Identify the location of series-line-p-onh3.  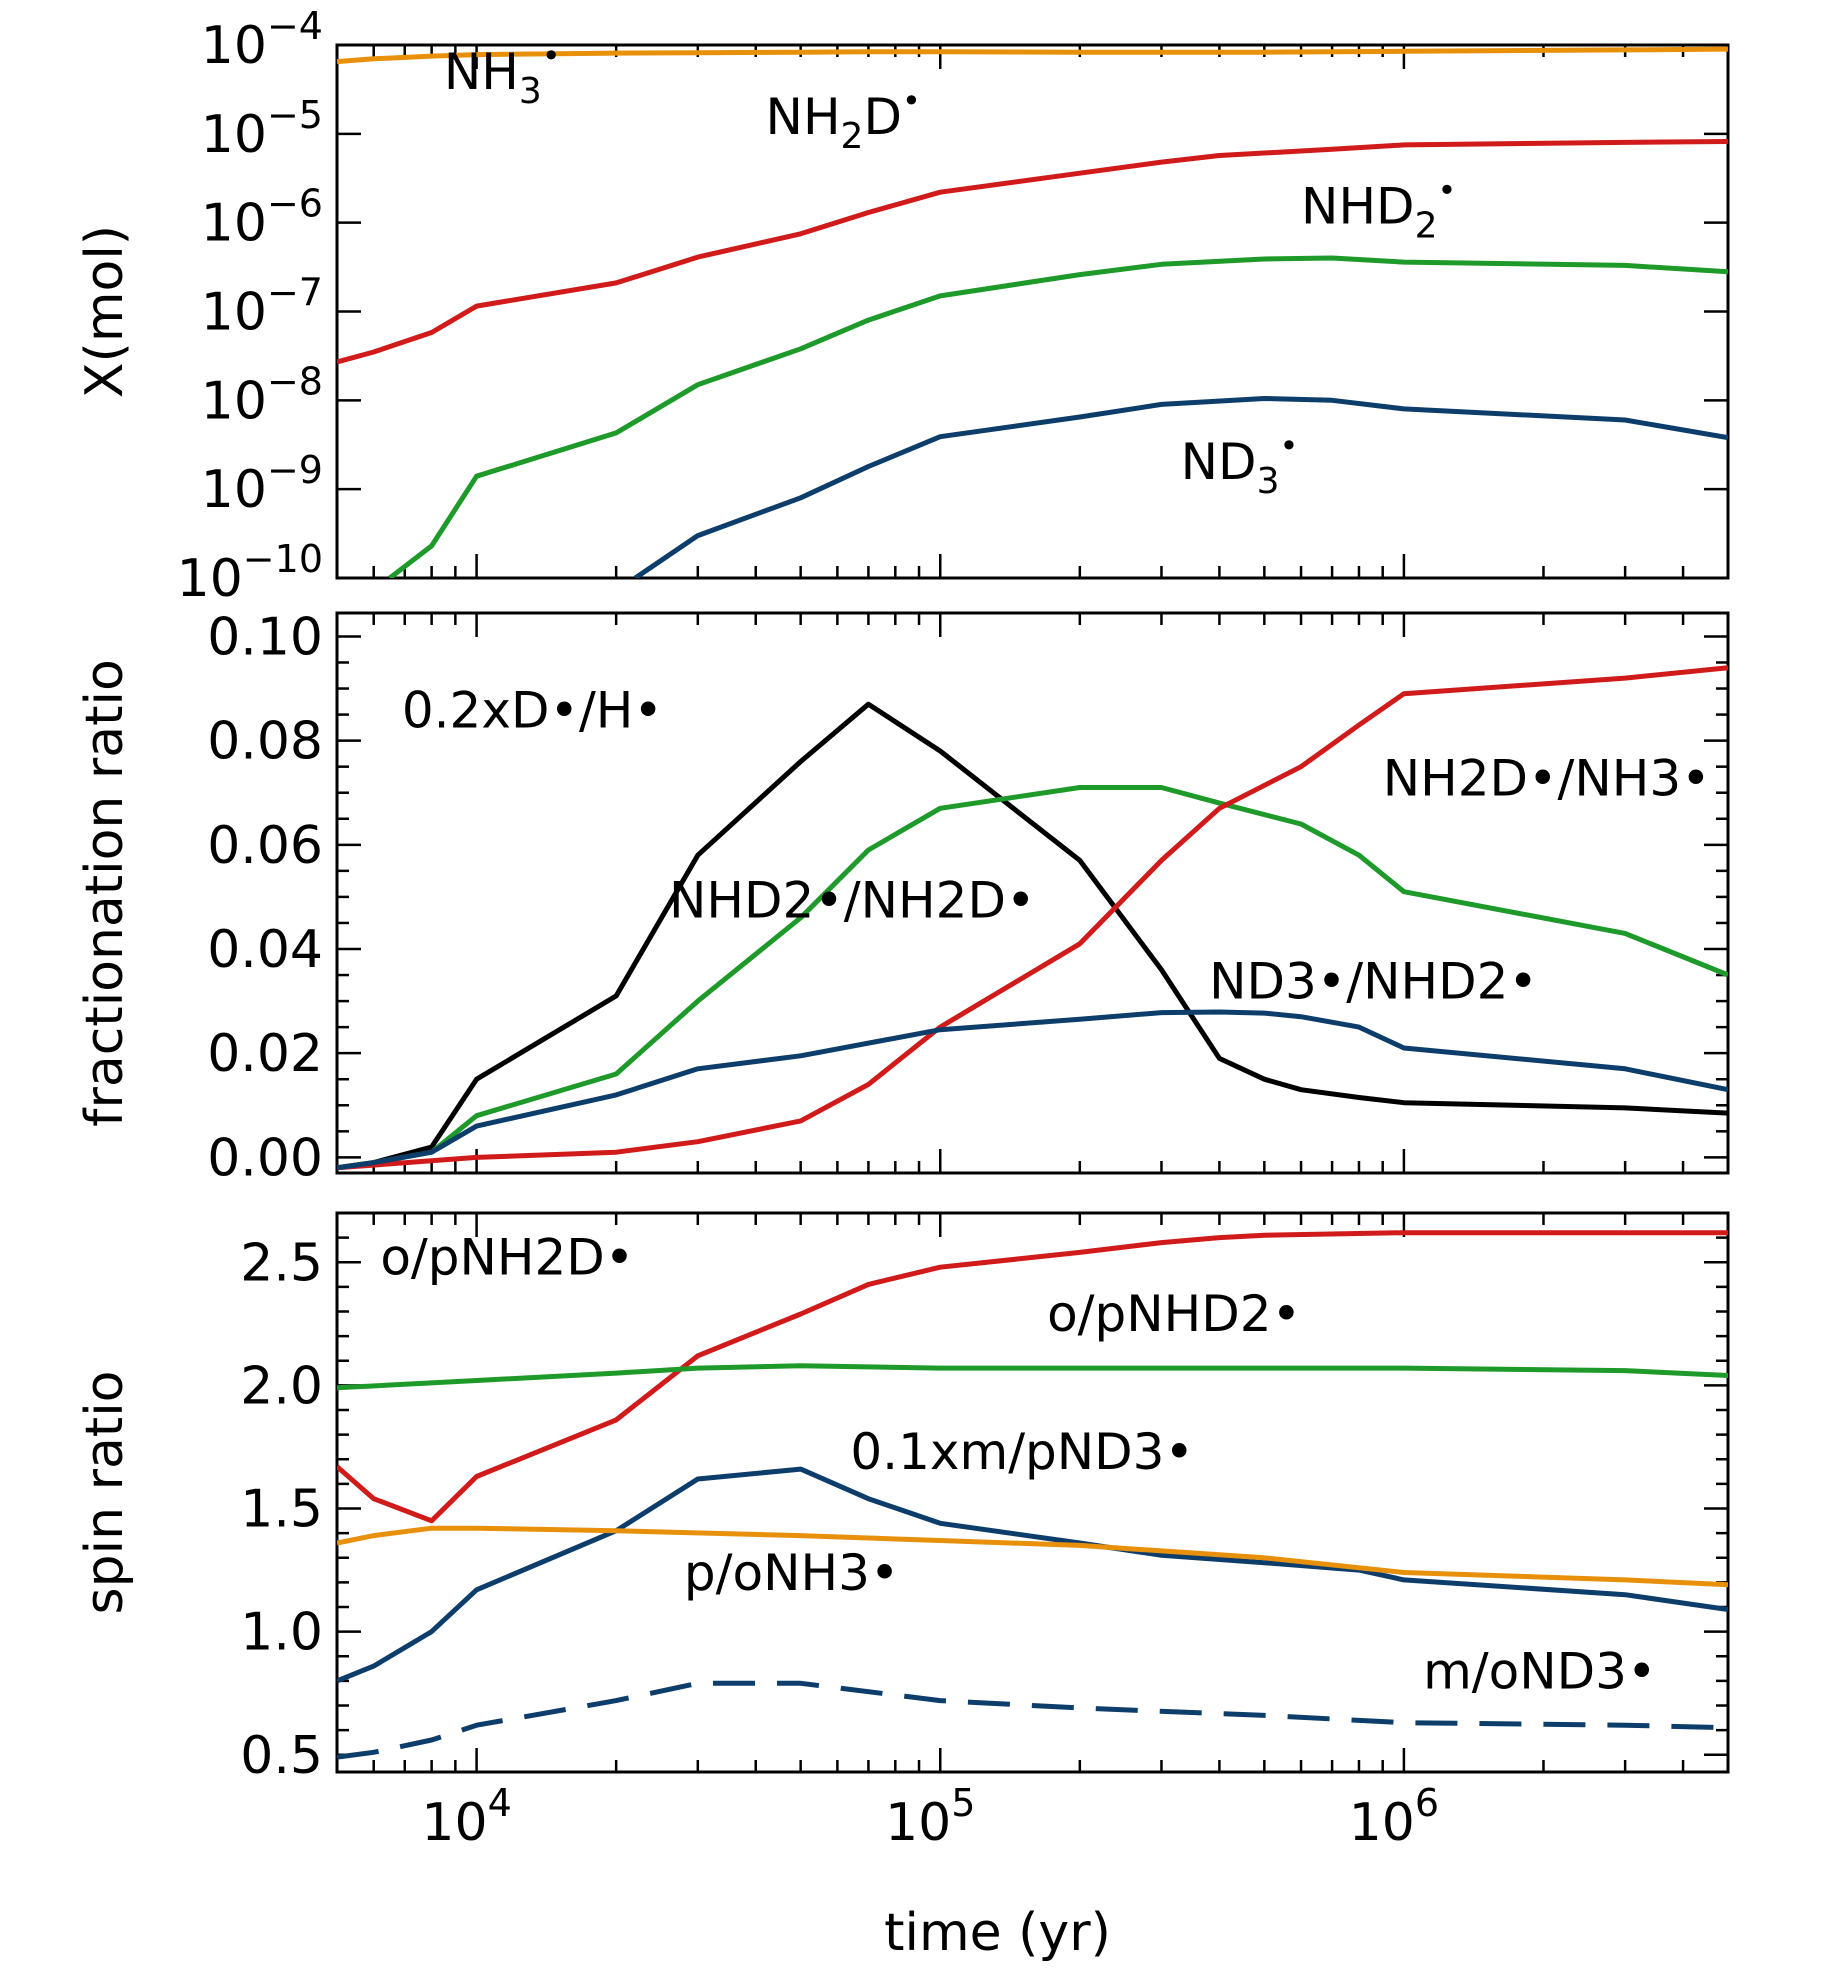
(1032, 1556).